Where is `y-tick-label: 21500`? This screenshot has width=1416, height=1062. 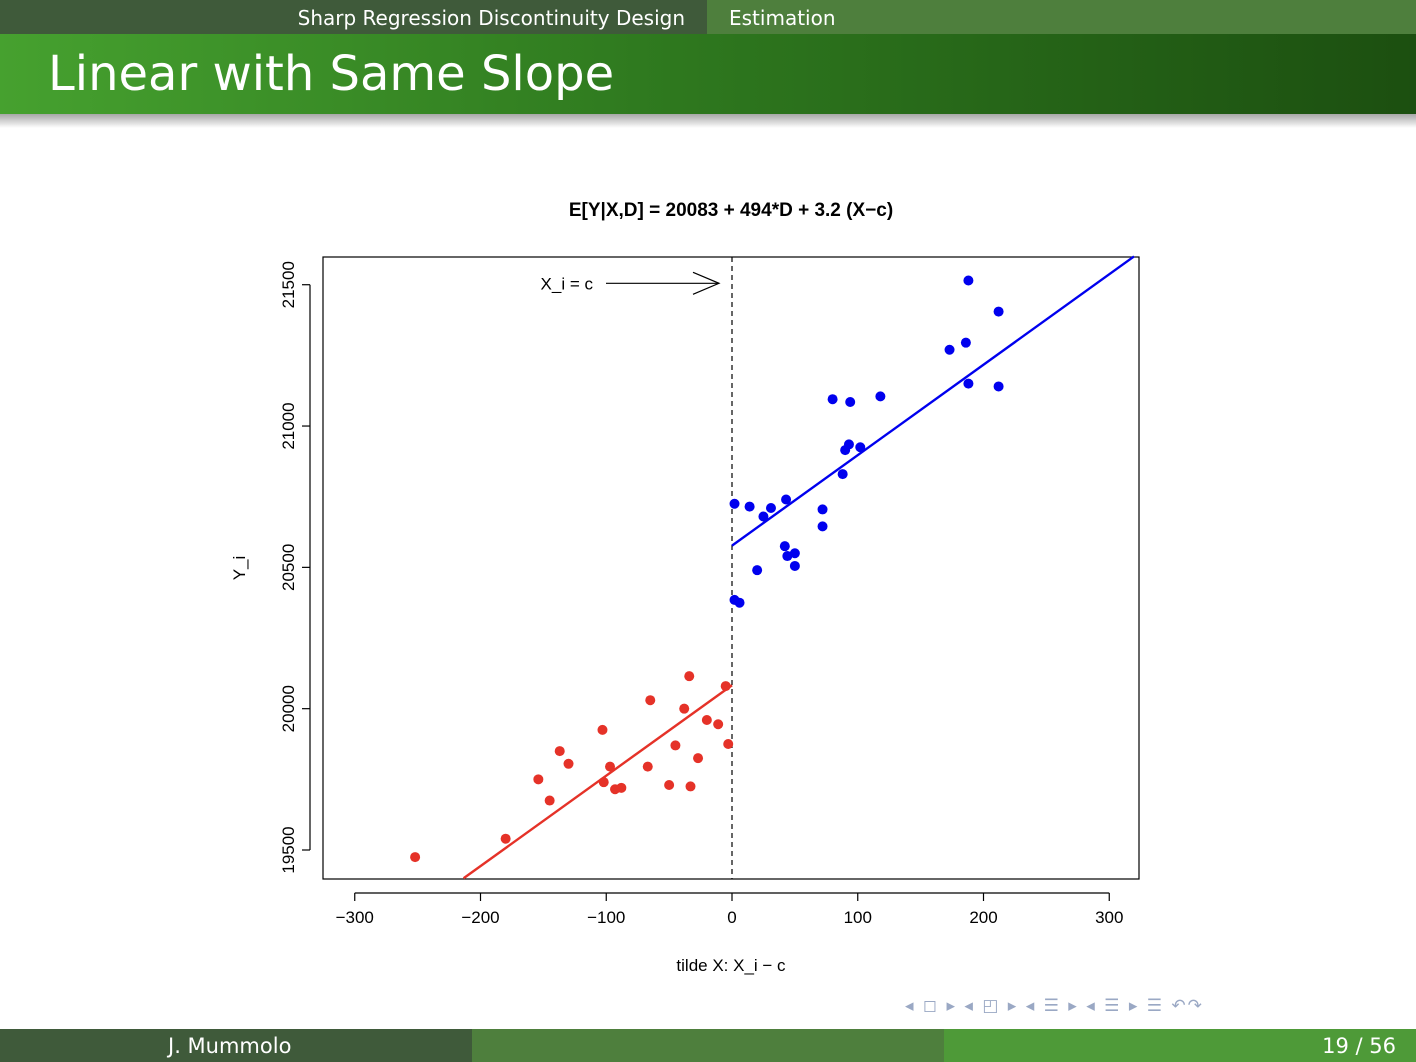 y-tick-label: 21500 is located at coordinates (288, 284).